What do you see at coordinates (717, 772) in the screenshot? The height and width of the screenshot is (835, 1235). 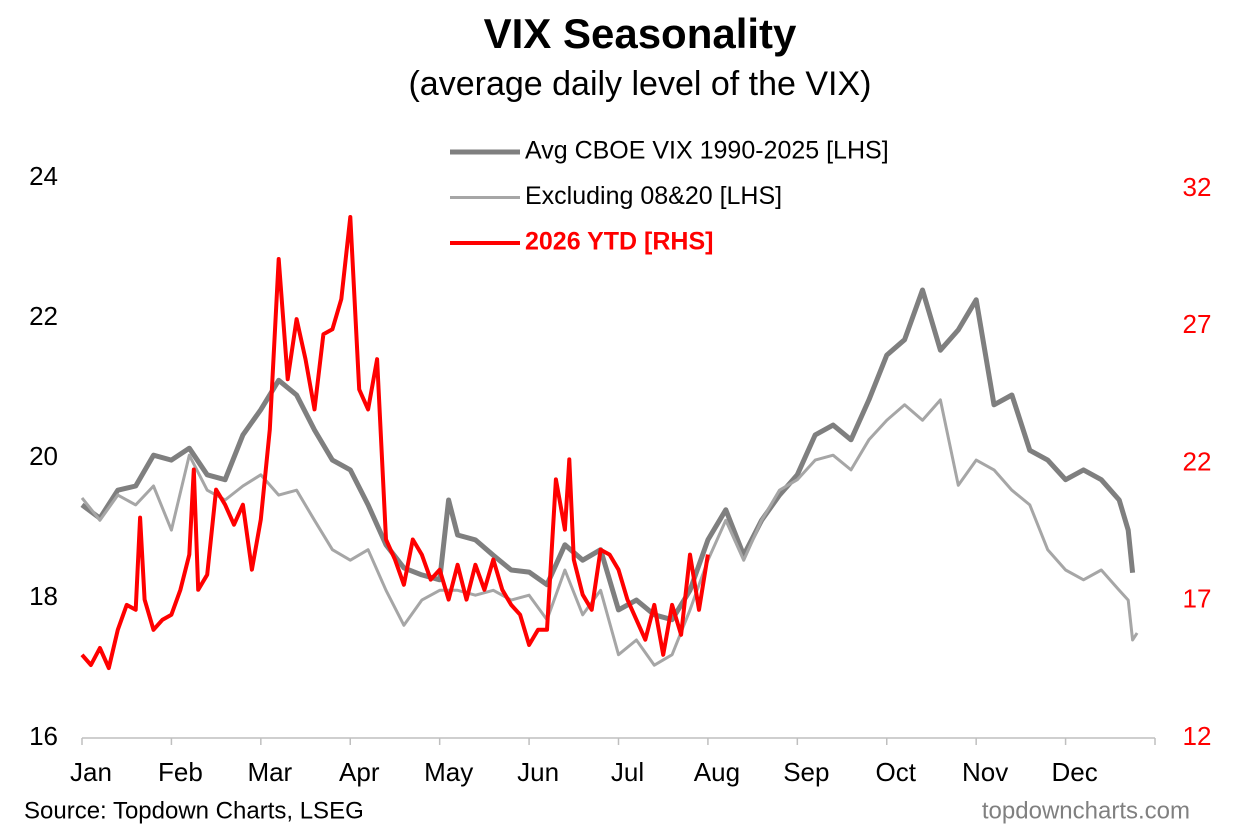 I see `x-tick-label: Aug` at bounding box center [717, 772].